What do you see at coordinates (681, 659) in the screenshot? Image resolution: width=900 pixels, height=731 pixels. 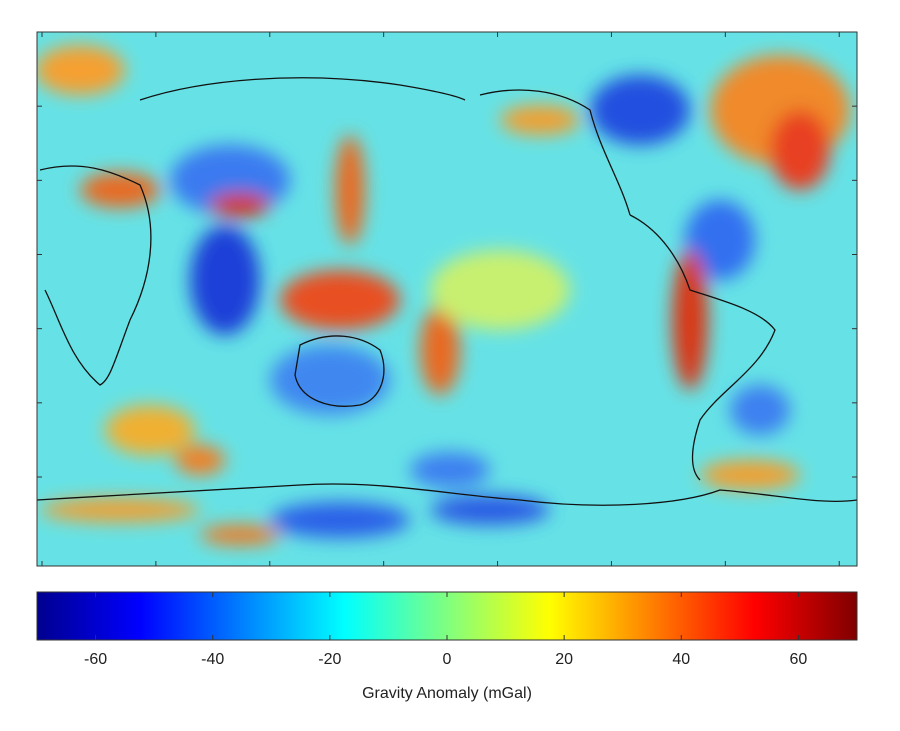 I see `colorbar-tick-label: 40` at bounding box center [681, 659].